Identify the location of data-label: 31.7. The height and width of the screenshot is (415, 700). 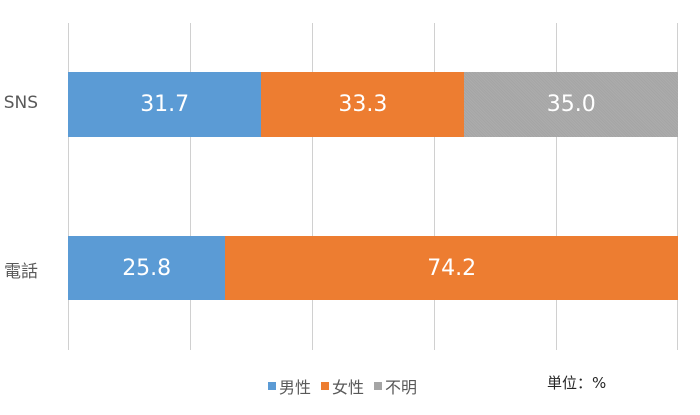
(165, 104).